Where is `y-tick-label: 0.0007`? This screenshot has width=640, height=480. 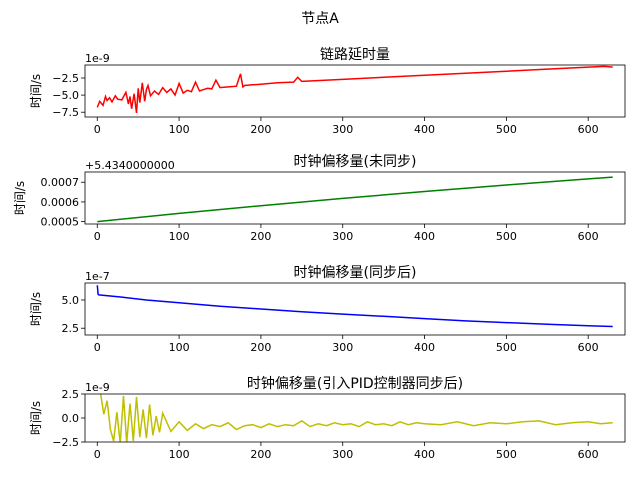
y-tick-label: 0.0007 is located at coordinates (60, 182).